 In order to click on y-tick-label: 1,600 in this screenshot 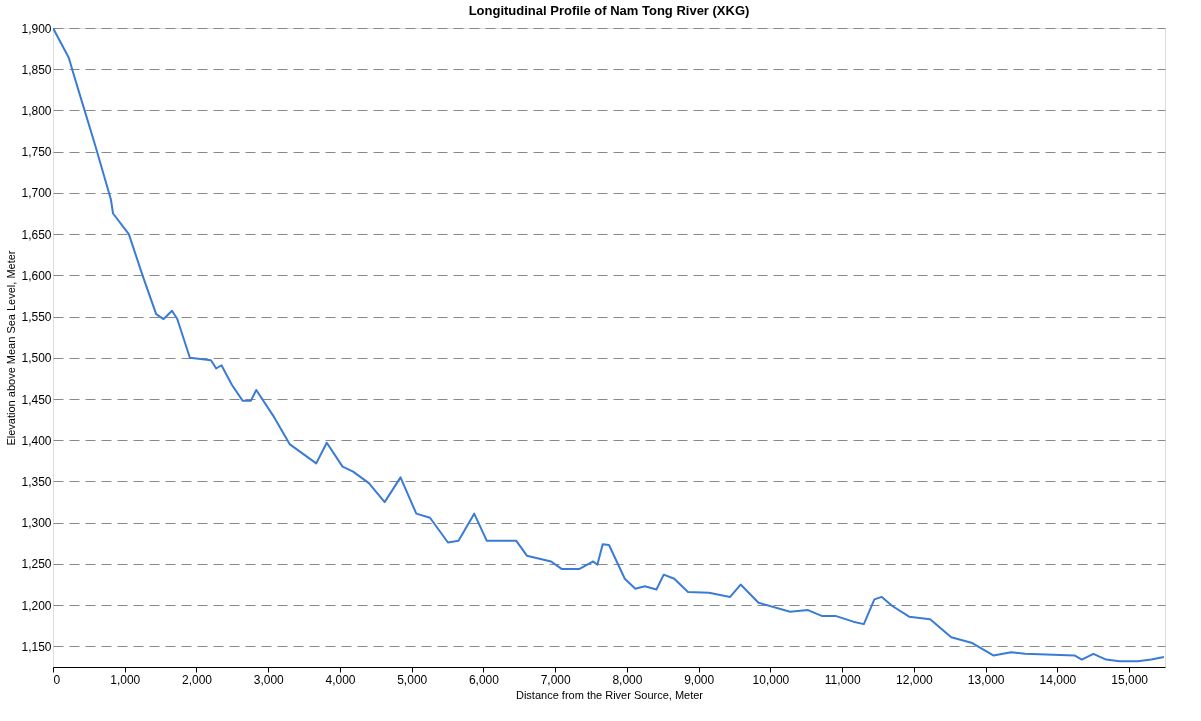, I will do `click(36, 275)`.